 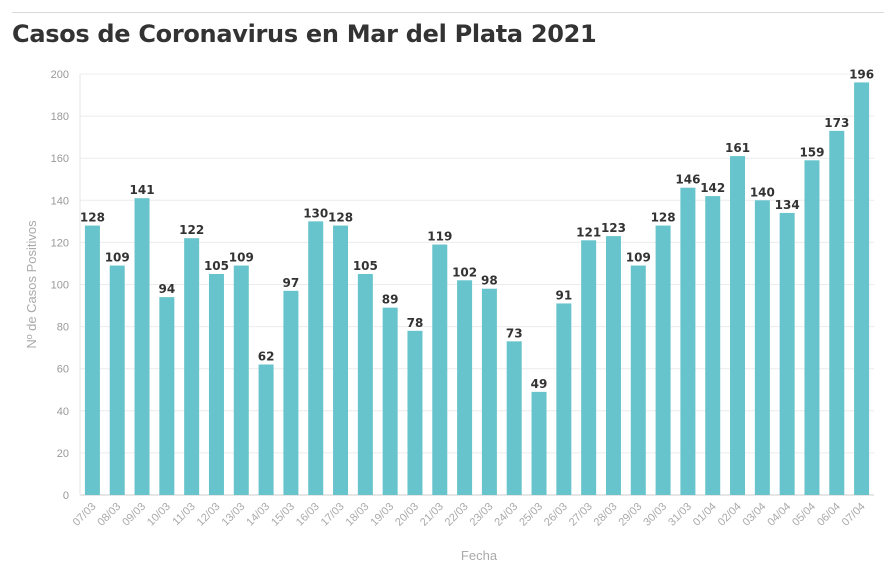 What do you see at coordinates (60, 201) in the screenshot?
I see `y-tick-label: 140` at bounding box center [60, 201].